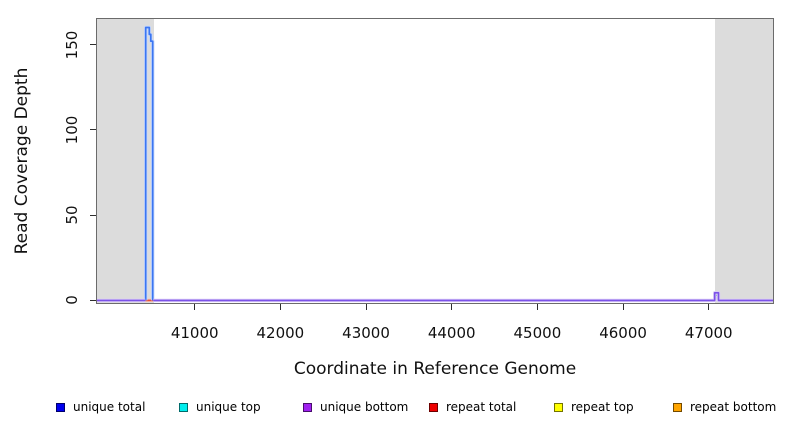 This screenshot has width=792, height=432. I want to click on unique-top-swatch, so click(183, 407).